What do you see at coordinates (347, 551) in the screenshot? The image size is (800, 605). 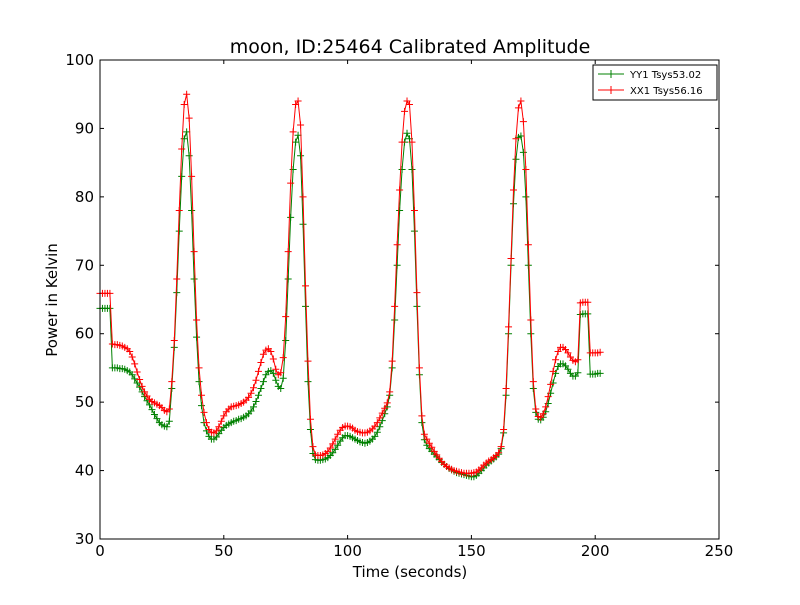 I see `x-tick-label: 100` at bounding box center [347, 551].